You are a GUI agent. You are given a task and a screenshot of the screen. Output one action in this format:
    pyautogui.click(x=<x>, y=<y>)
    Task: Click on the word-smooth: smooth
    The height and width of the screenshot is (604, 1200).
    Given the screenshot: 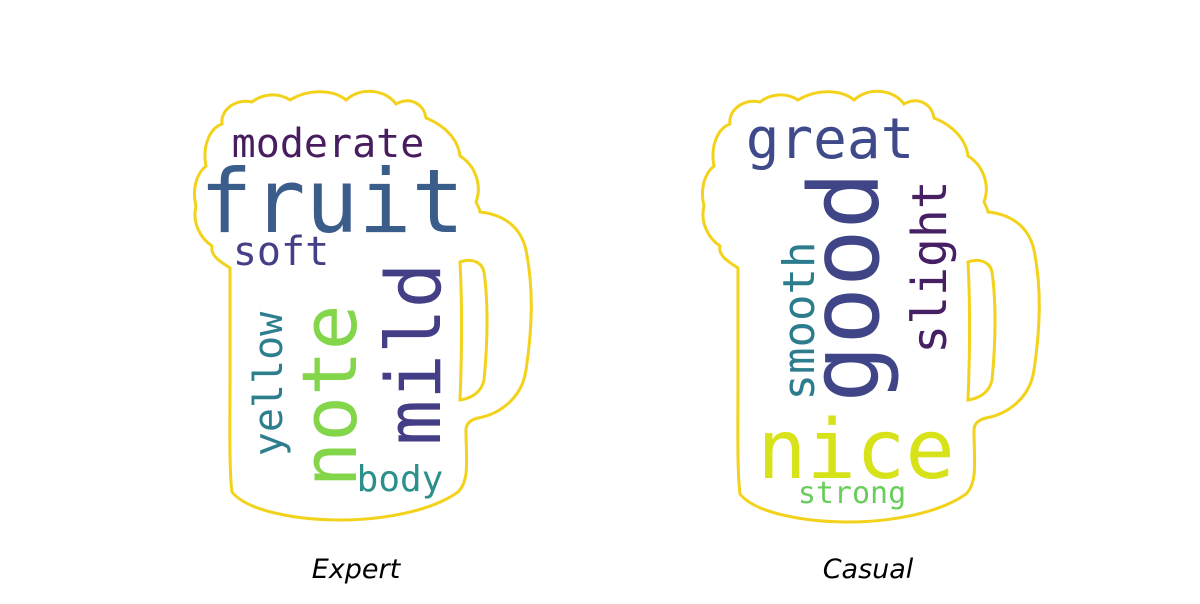 What is the action you would take?
    pyautogui.click(x=799, y=321)
    